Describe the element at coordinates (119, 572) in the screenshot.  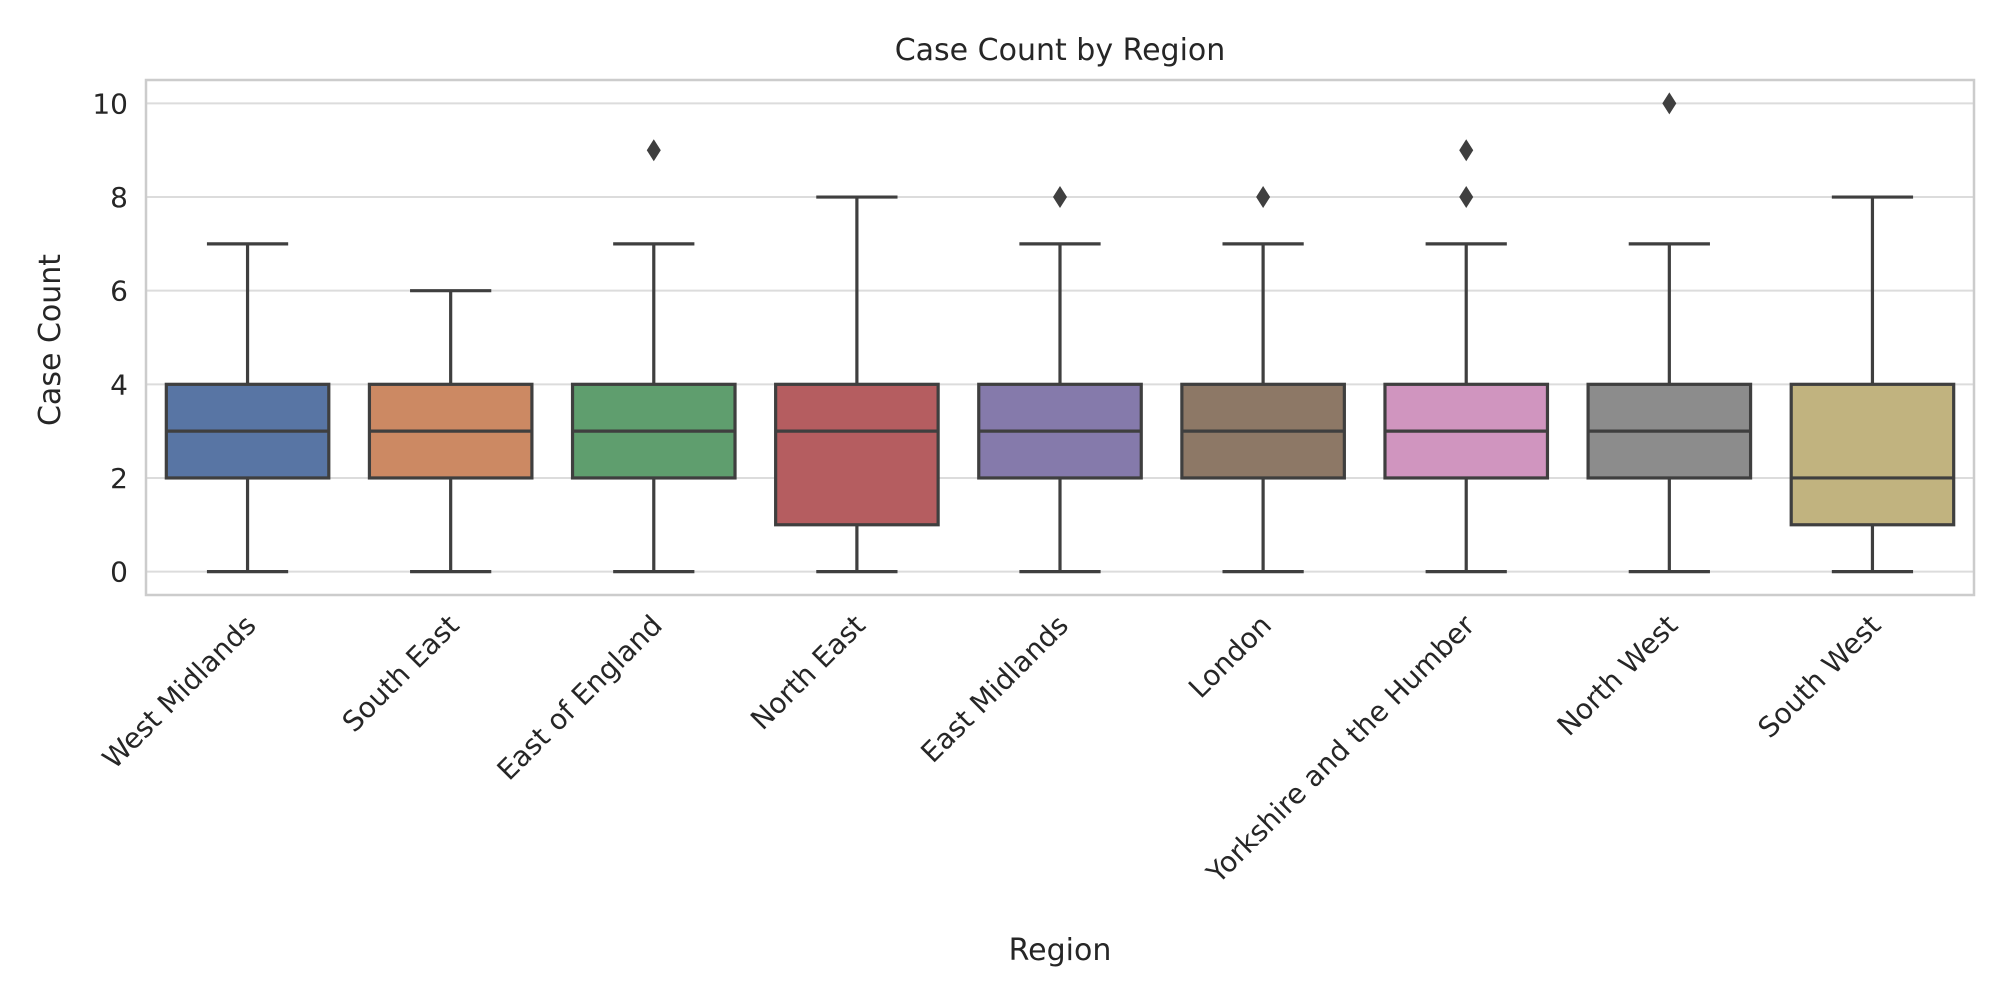
I see `y-tick-label: 0` at that location.